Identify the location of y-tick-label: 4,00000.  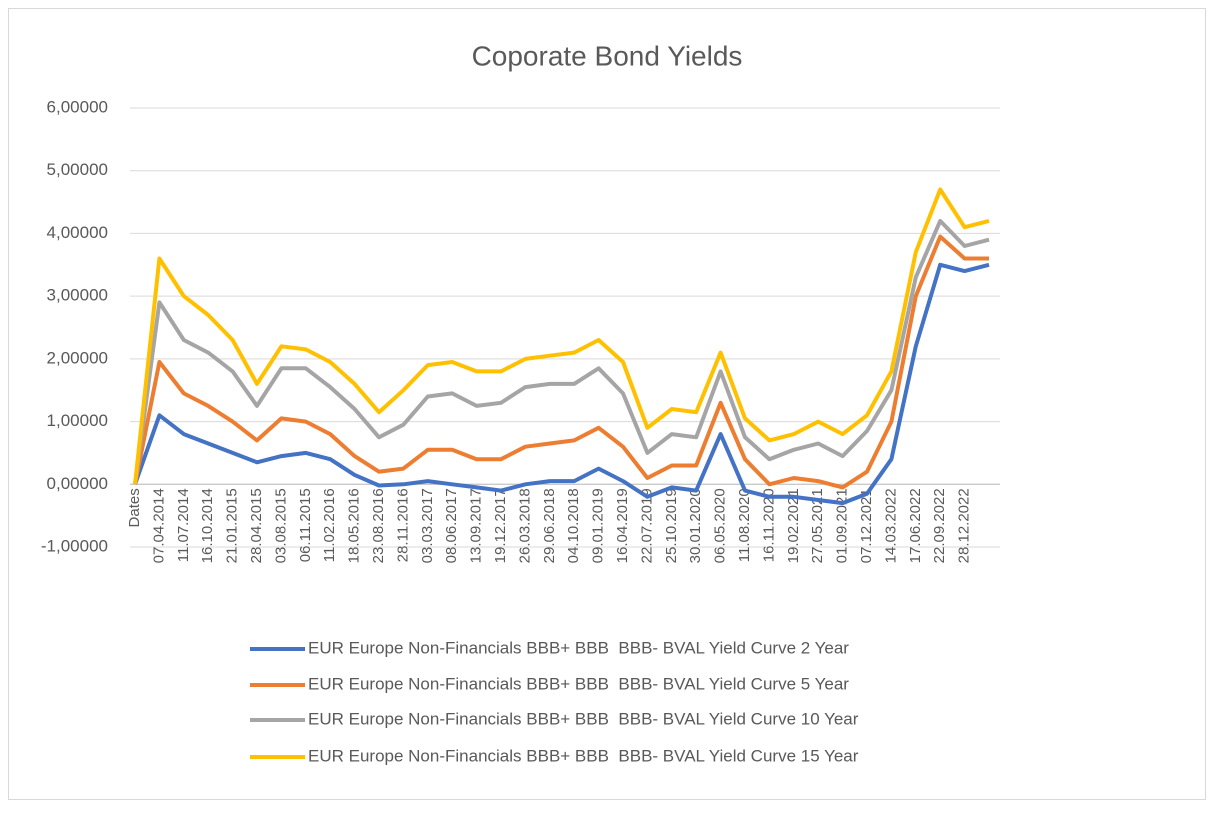
(77, 232).